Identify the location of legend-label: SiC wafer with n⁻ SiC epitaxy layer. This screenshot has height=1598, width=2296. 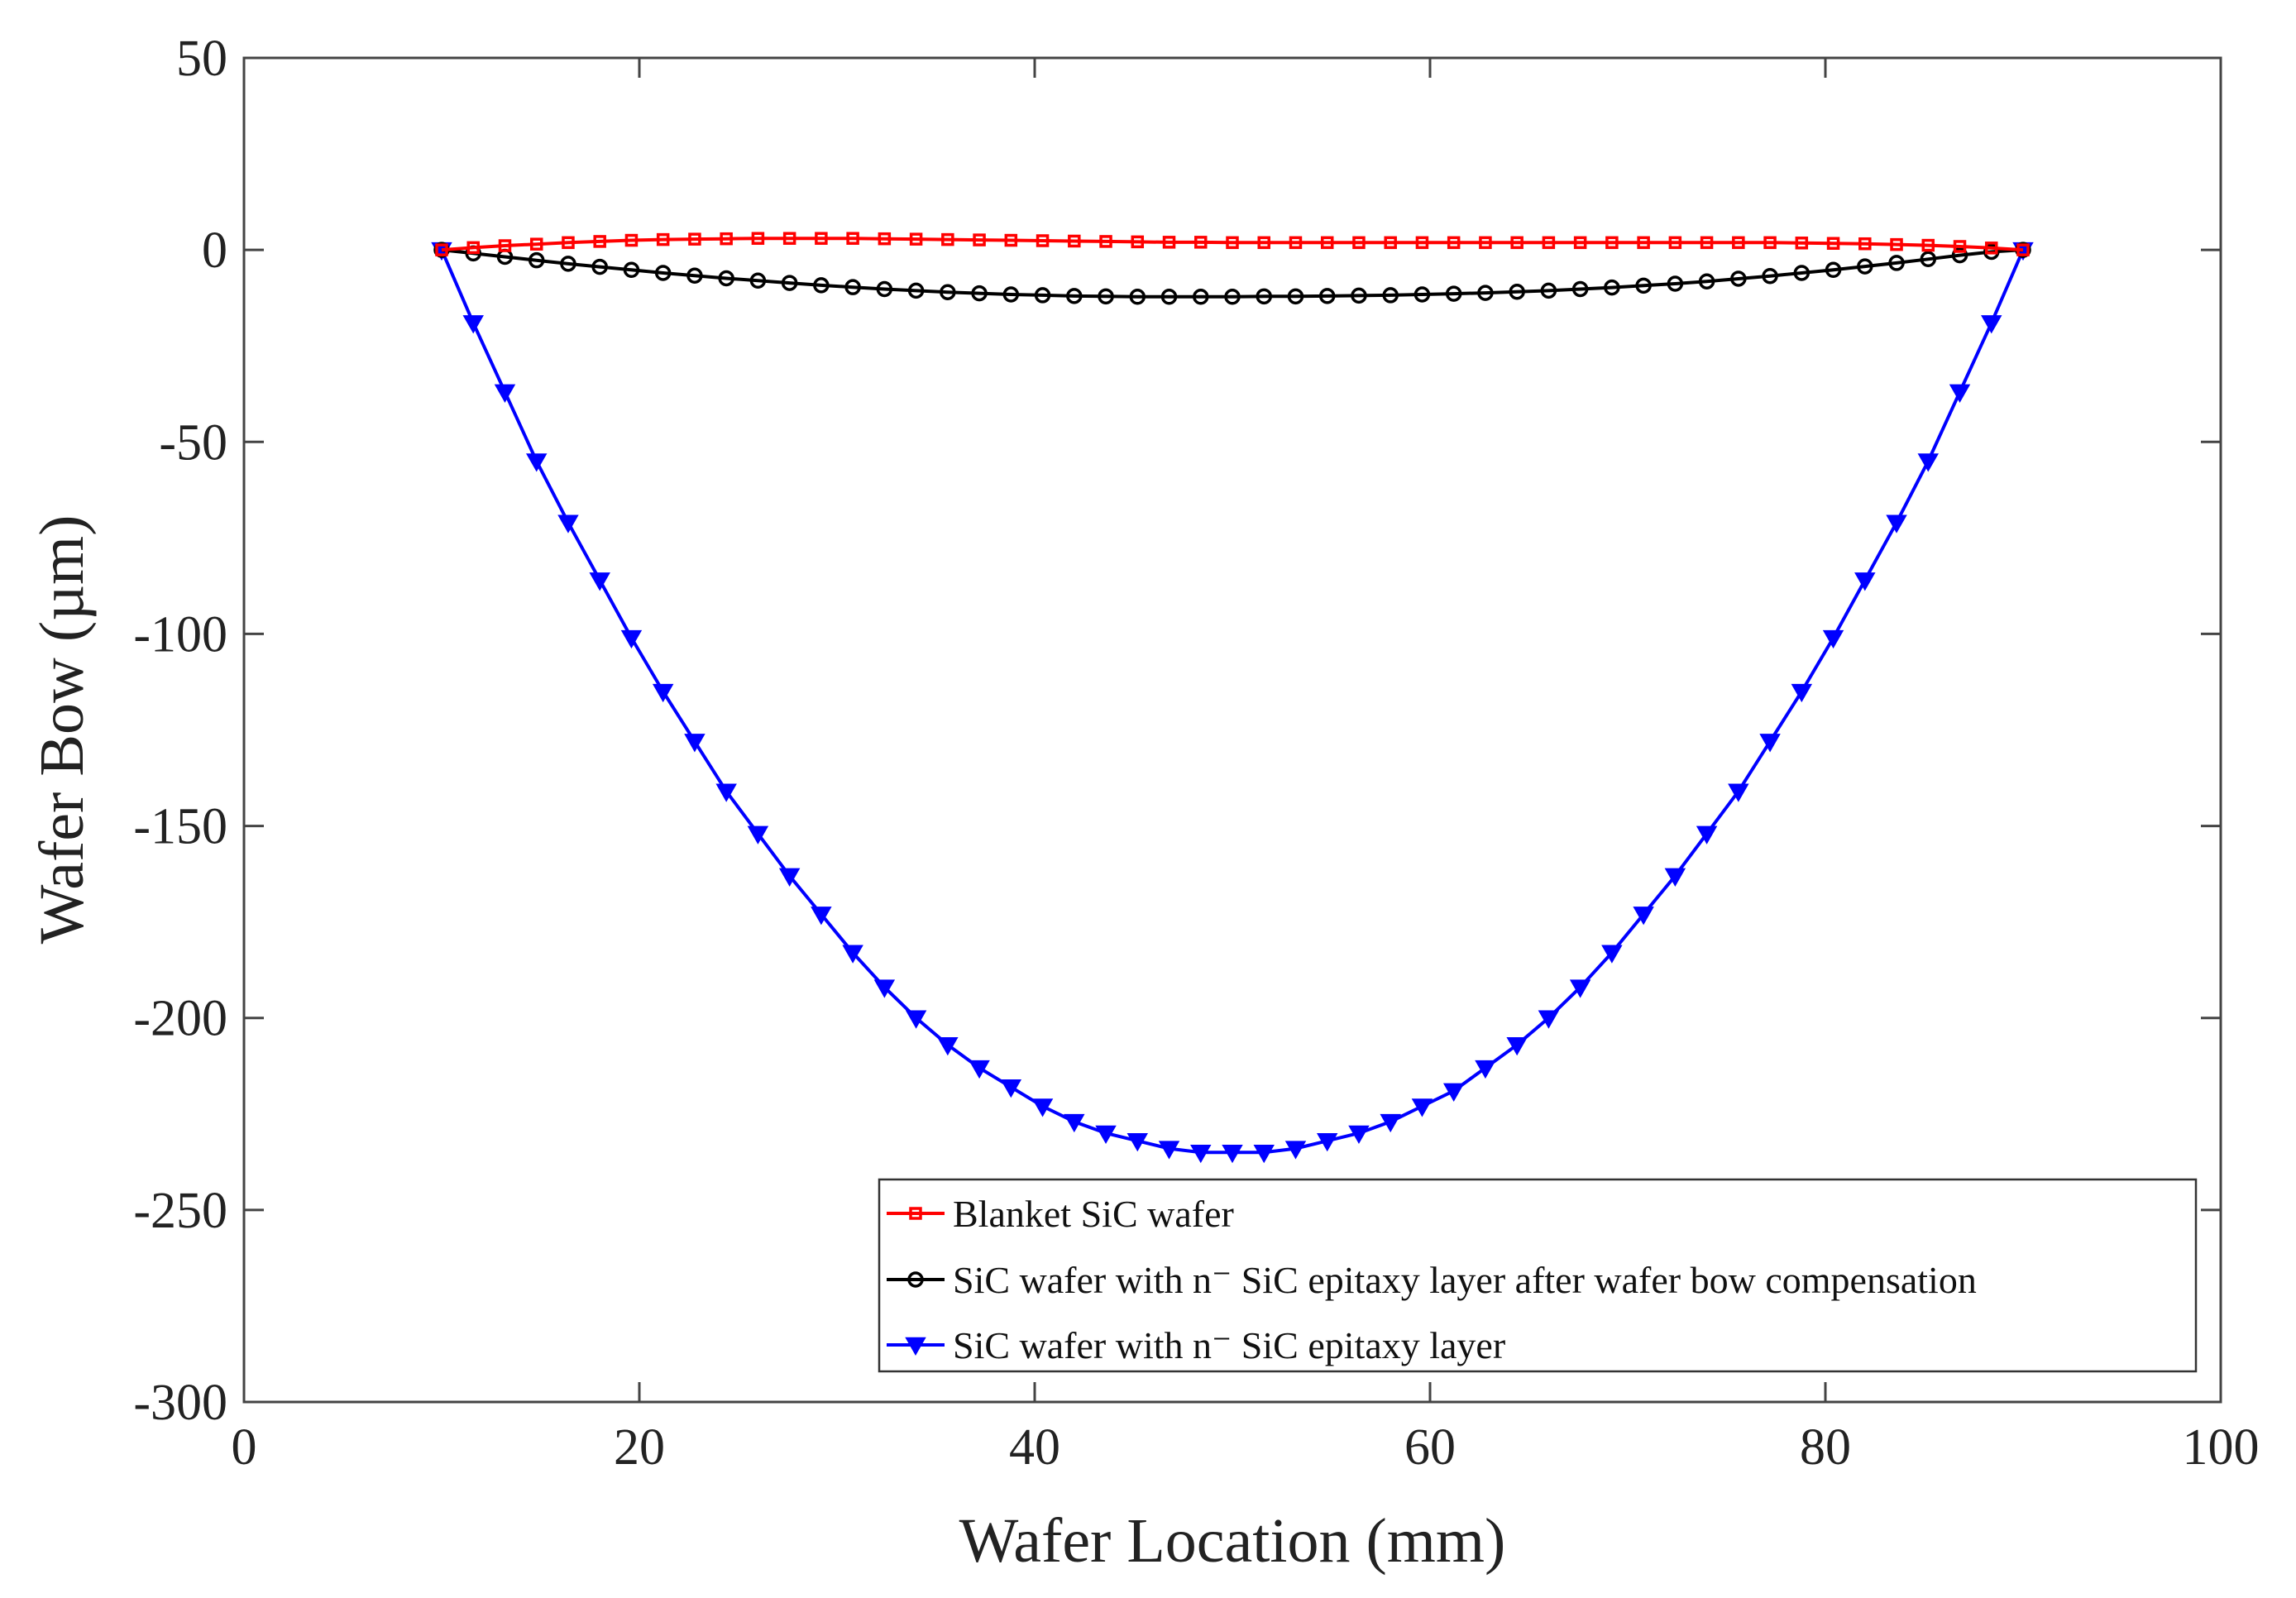
(1229, 1345).